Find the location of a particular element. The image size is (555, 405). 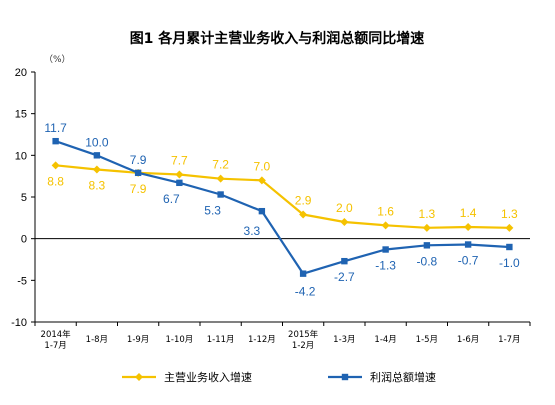

x-tick-label: 1-11月 is located at coordinates (221, 340).